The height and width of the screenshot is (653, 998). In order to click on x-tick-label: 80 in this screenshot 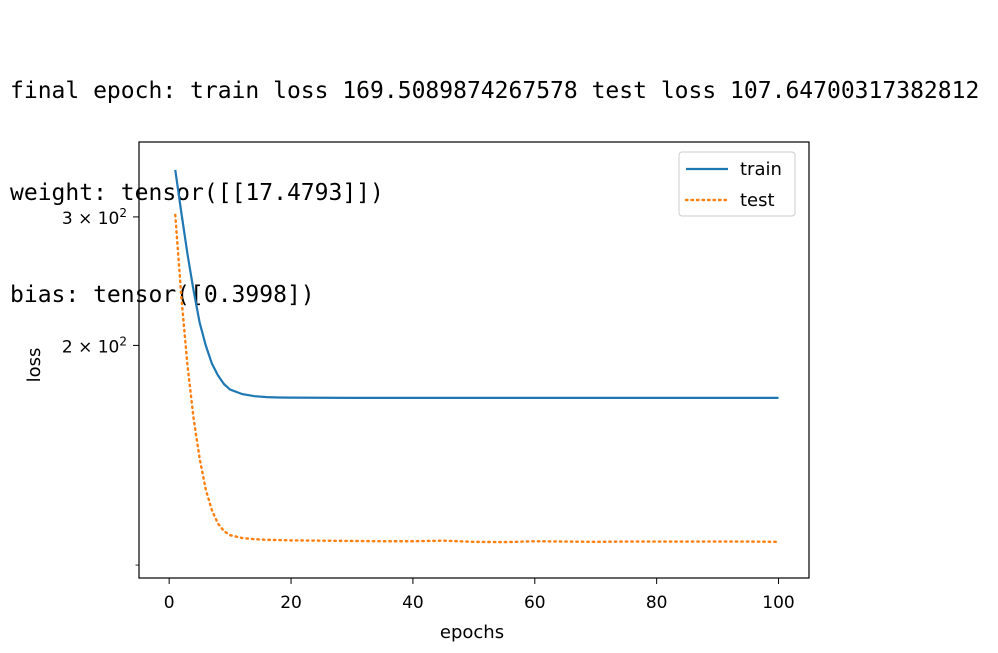, I will do `click(657, 603)`.